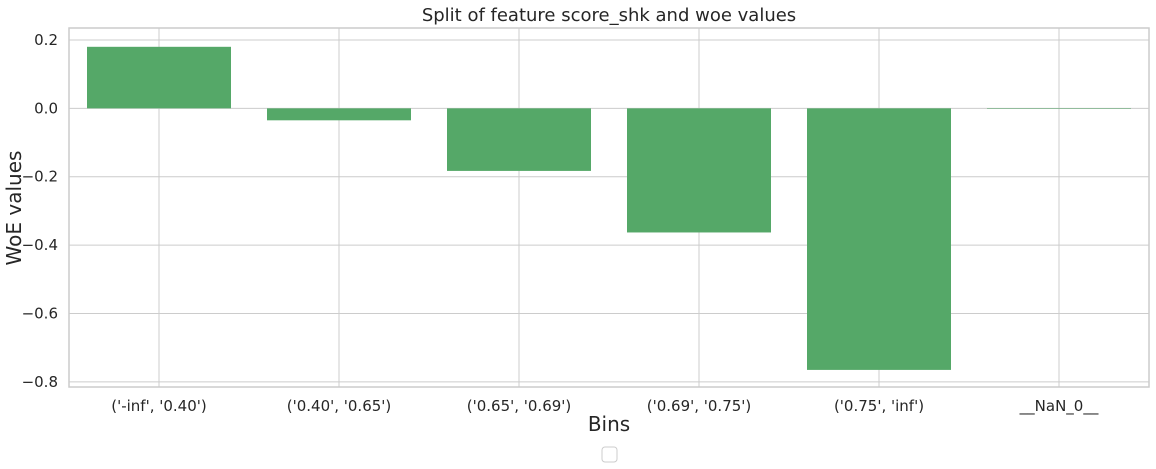  What do you see at coordinates (1059, 406) in the screenshot?
I see `x-tick-label: __NaN_0__` at bounding box center [1059, 406].